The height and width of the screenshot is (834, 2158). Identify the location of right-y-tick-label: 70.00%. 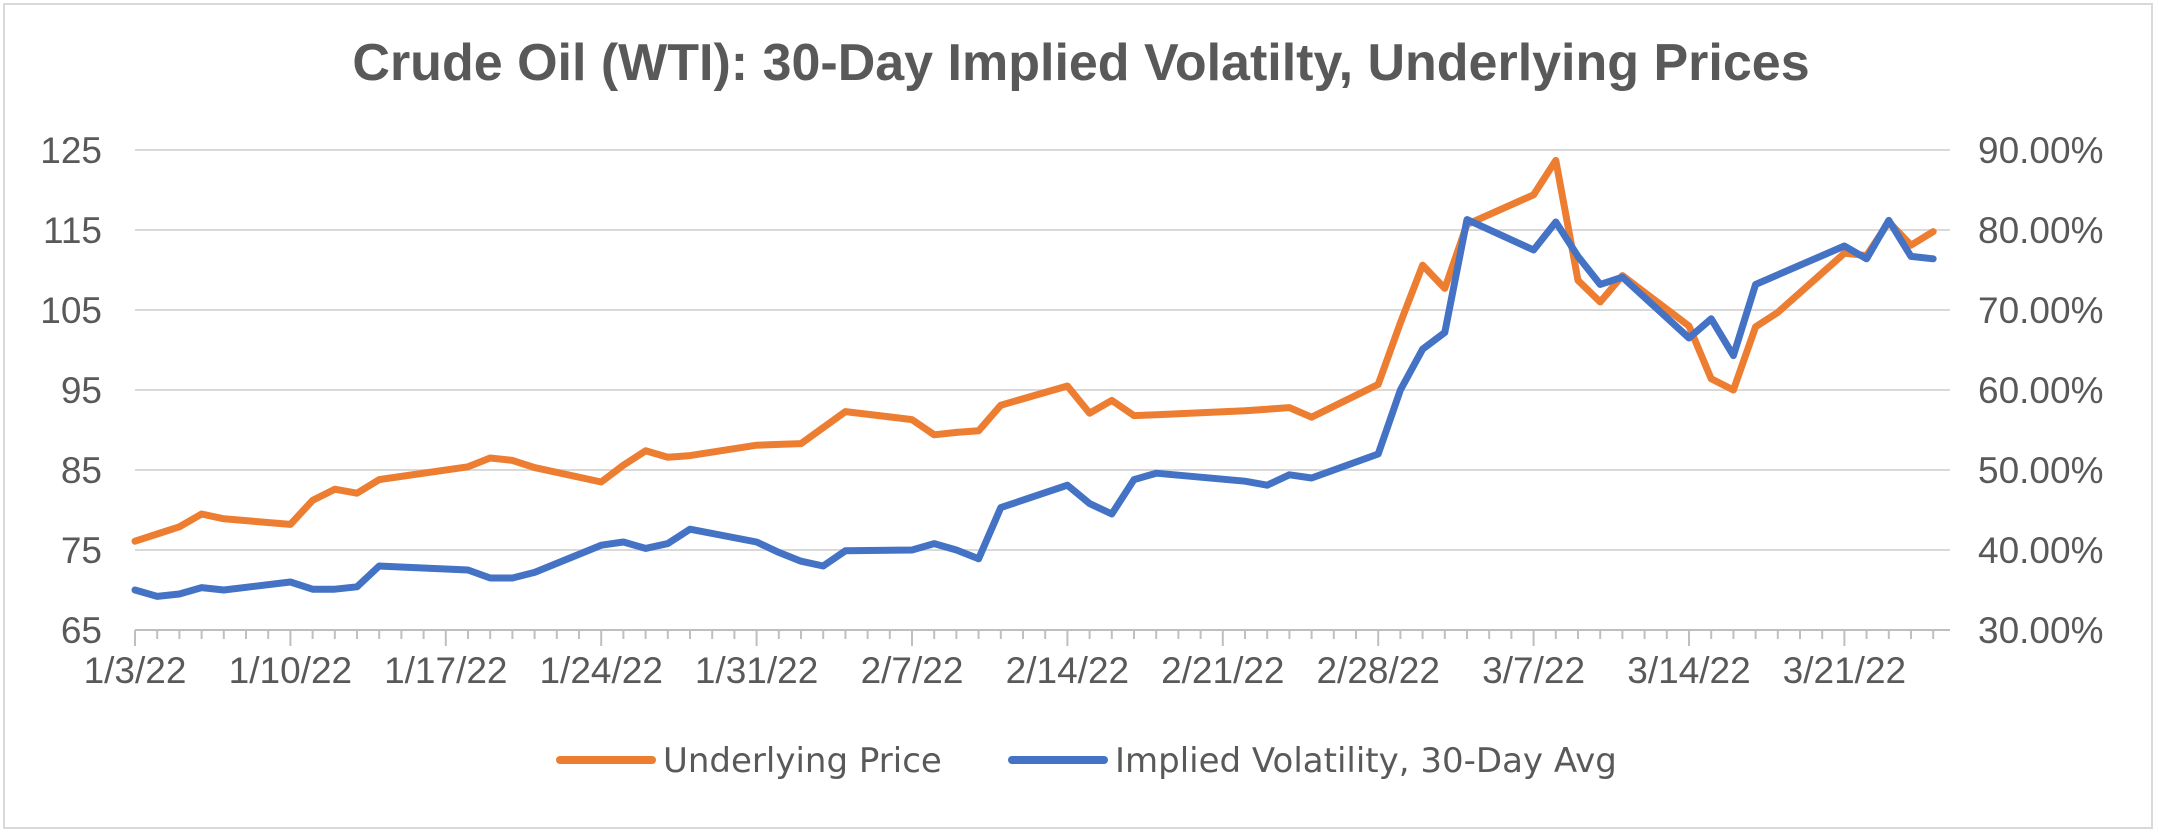
(2041, 310).